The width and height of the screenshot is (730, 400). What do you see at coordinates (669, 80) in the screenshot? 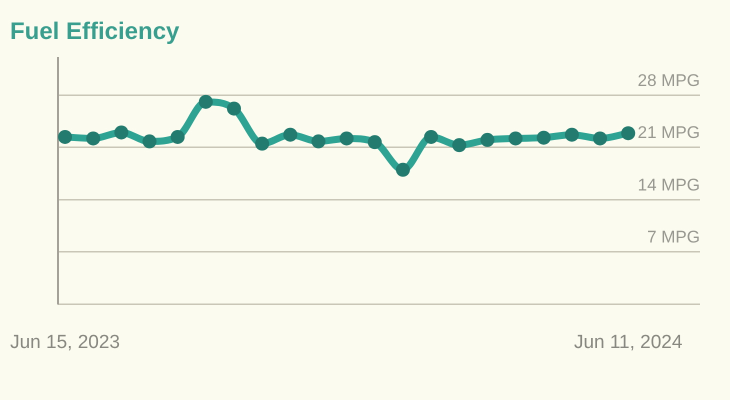
I see `y-tick-label: 28 MPG` at bounding box center [669, 80].